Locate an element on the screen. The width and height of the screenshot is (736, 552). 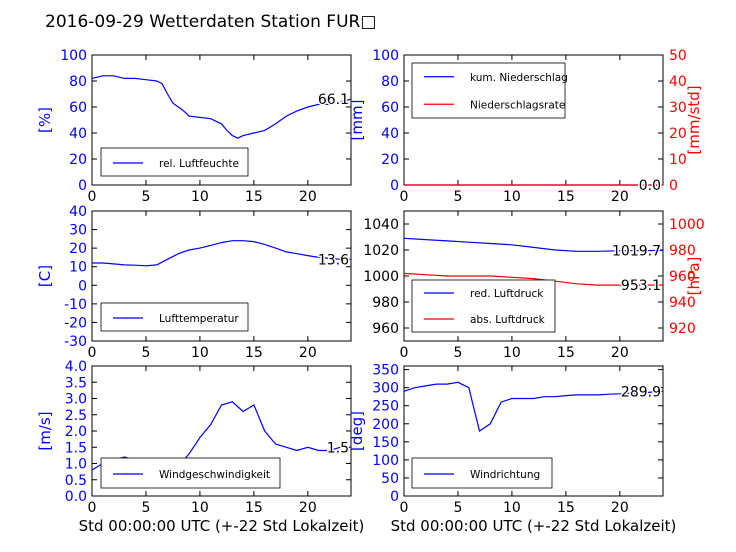
y-tick-label: 1040 is located at coordinates (381, 225).